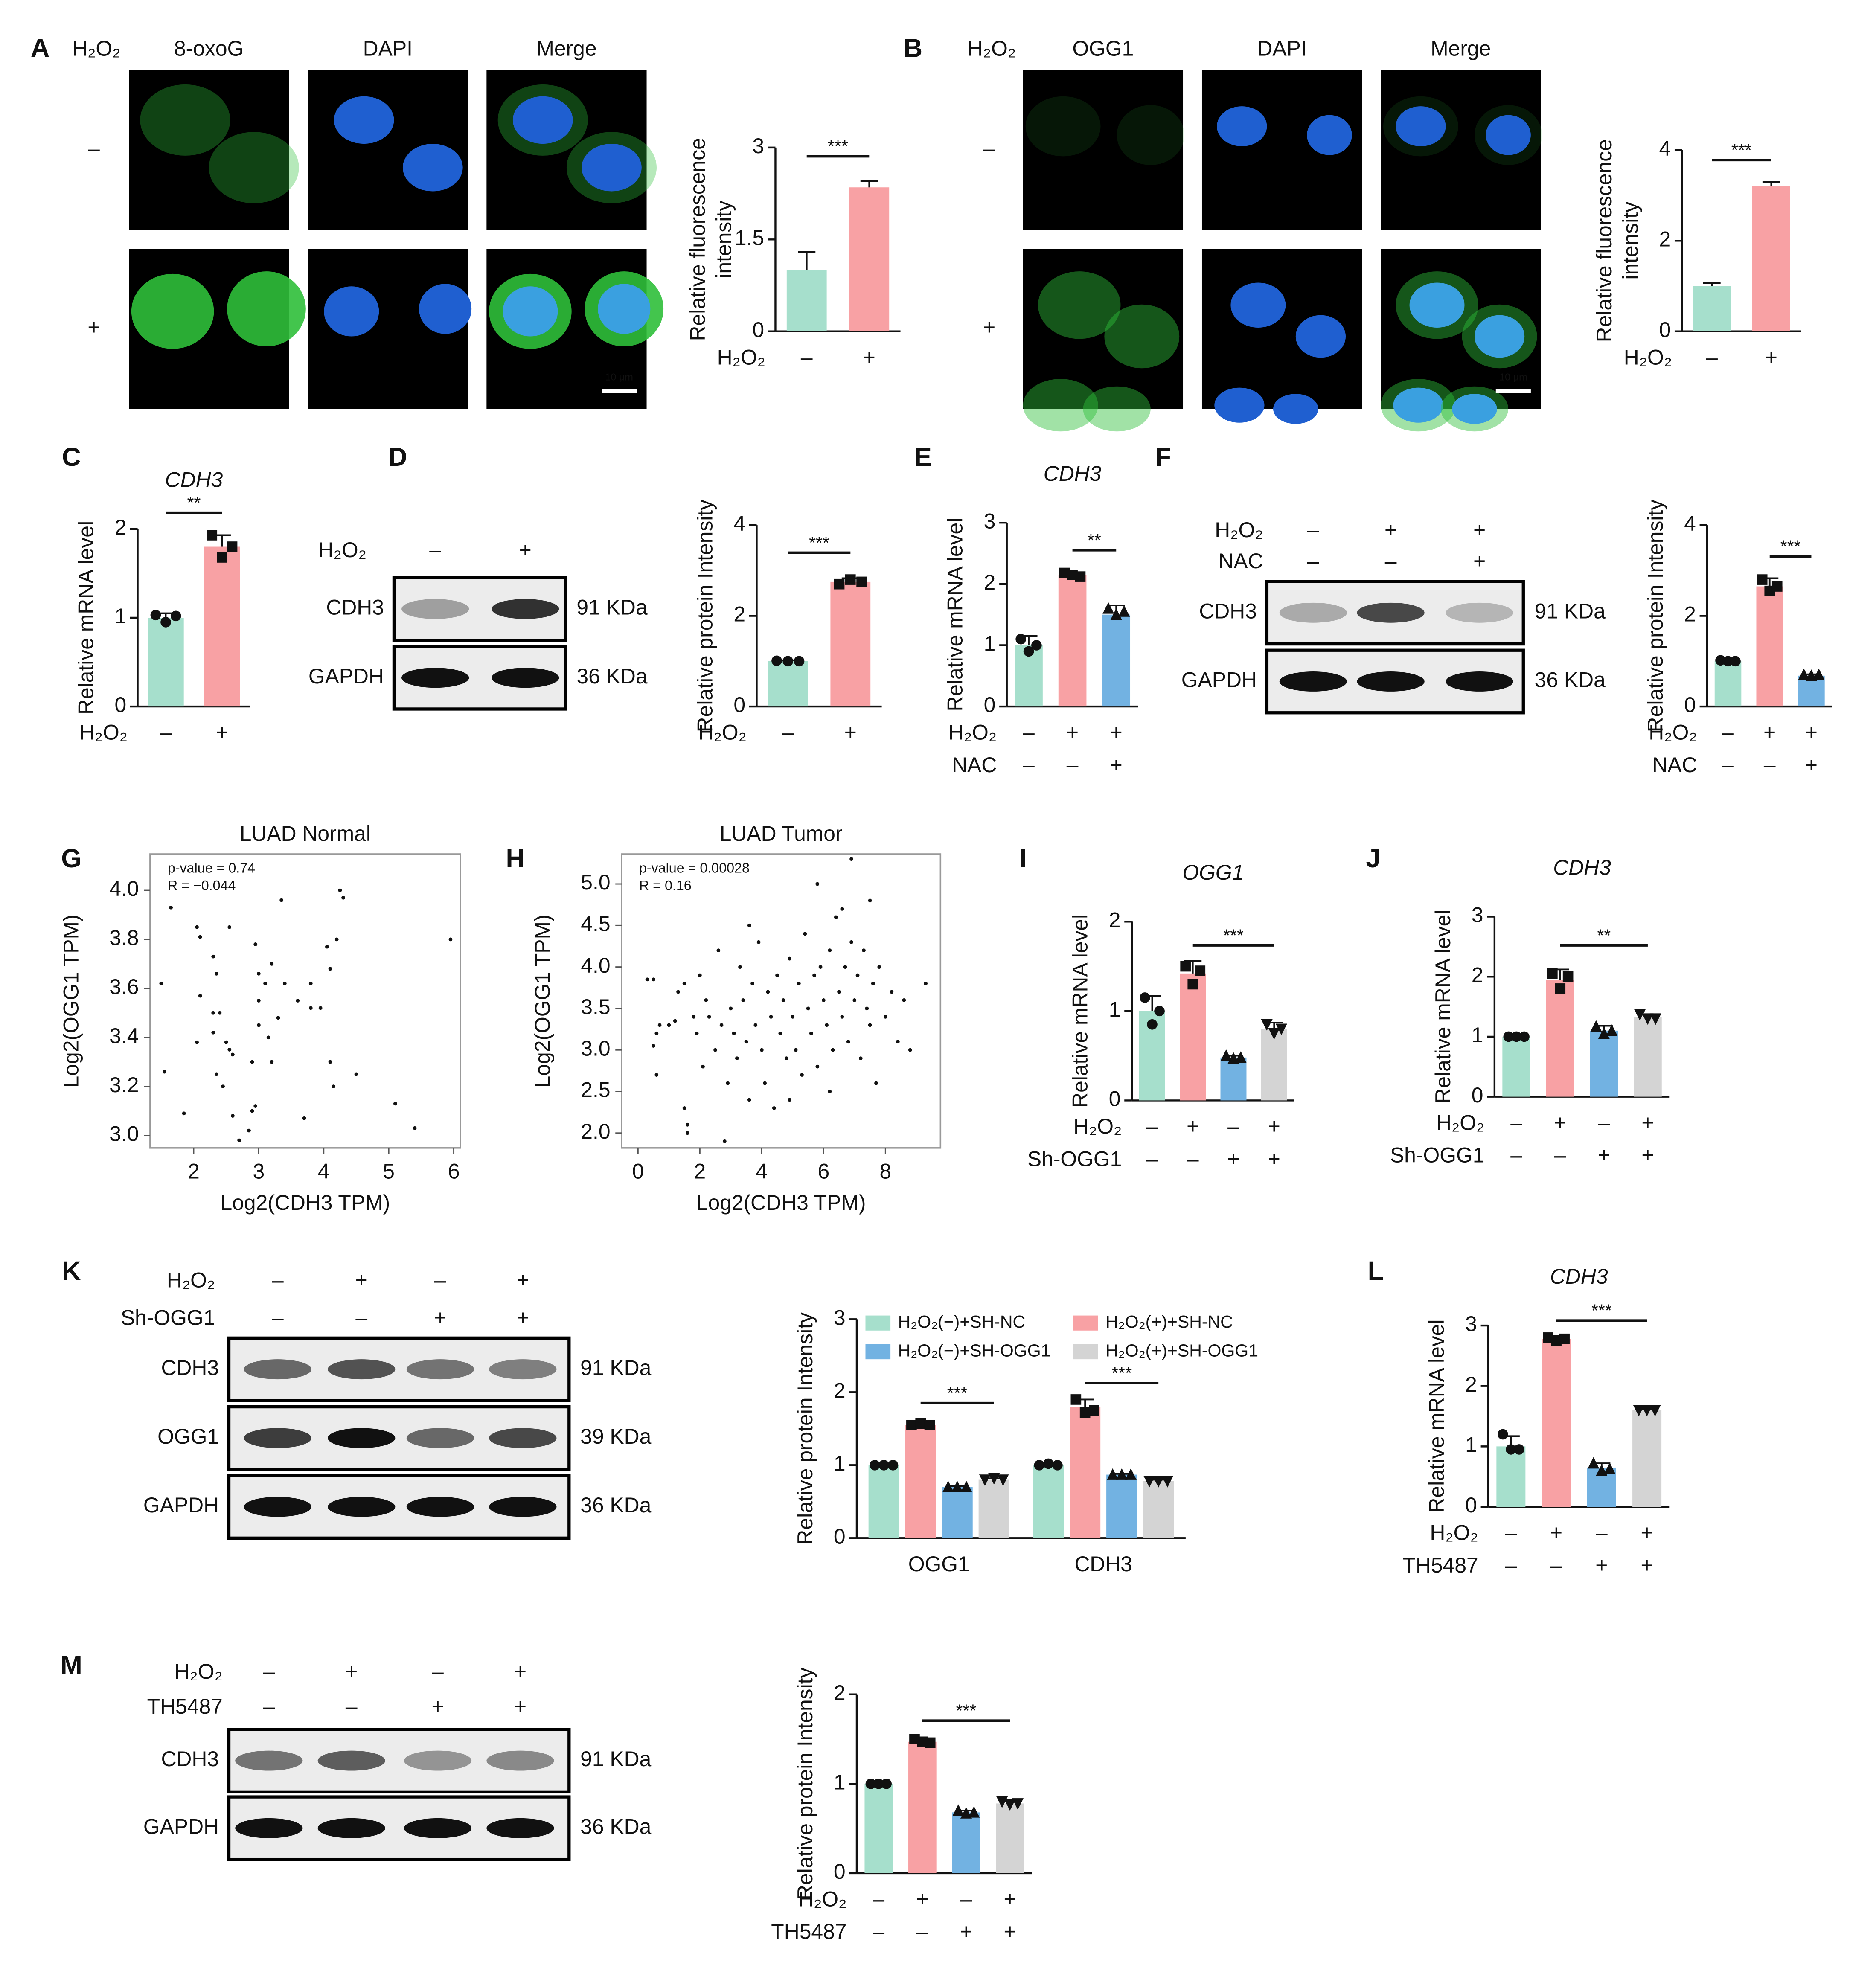 This screenshot has height=1962, width=1876. What do you see at coordinates (739, 614) in the screenshot?
I see `y-tick-label: 2` at bounding box center [739, 614].